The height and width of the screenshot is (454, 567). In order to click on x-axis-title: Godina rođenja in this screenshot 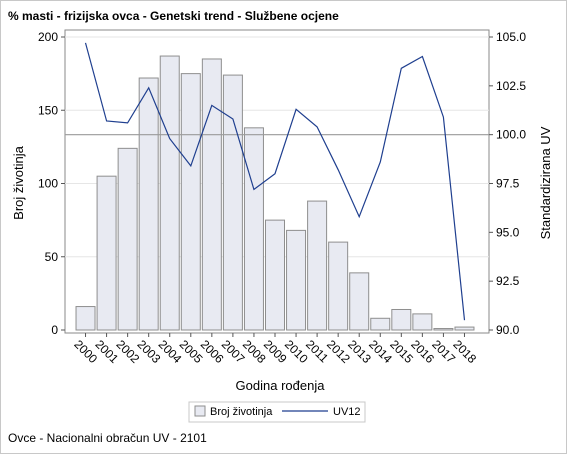, I will do `click(281, 385)`.